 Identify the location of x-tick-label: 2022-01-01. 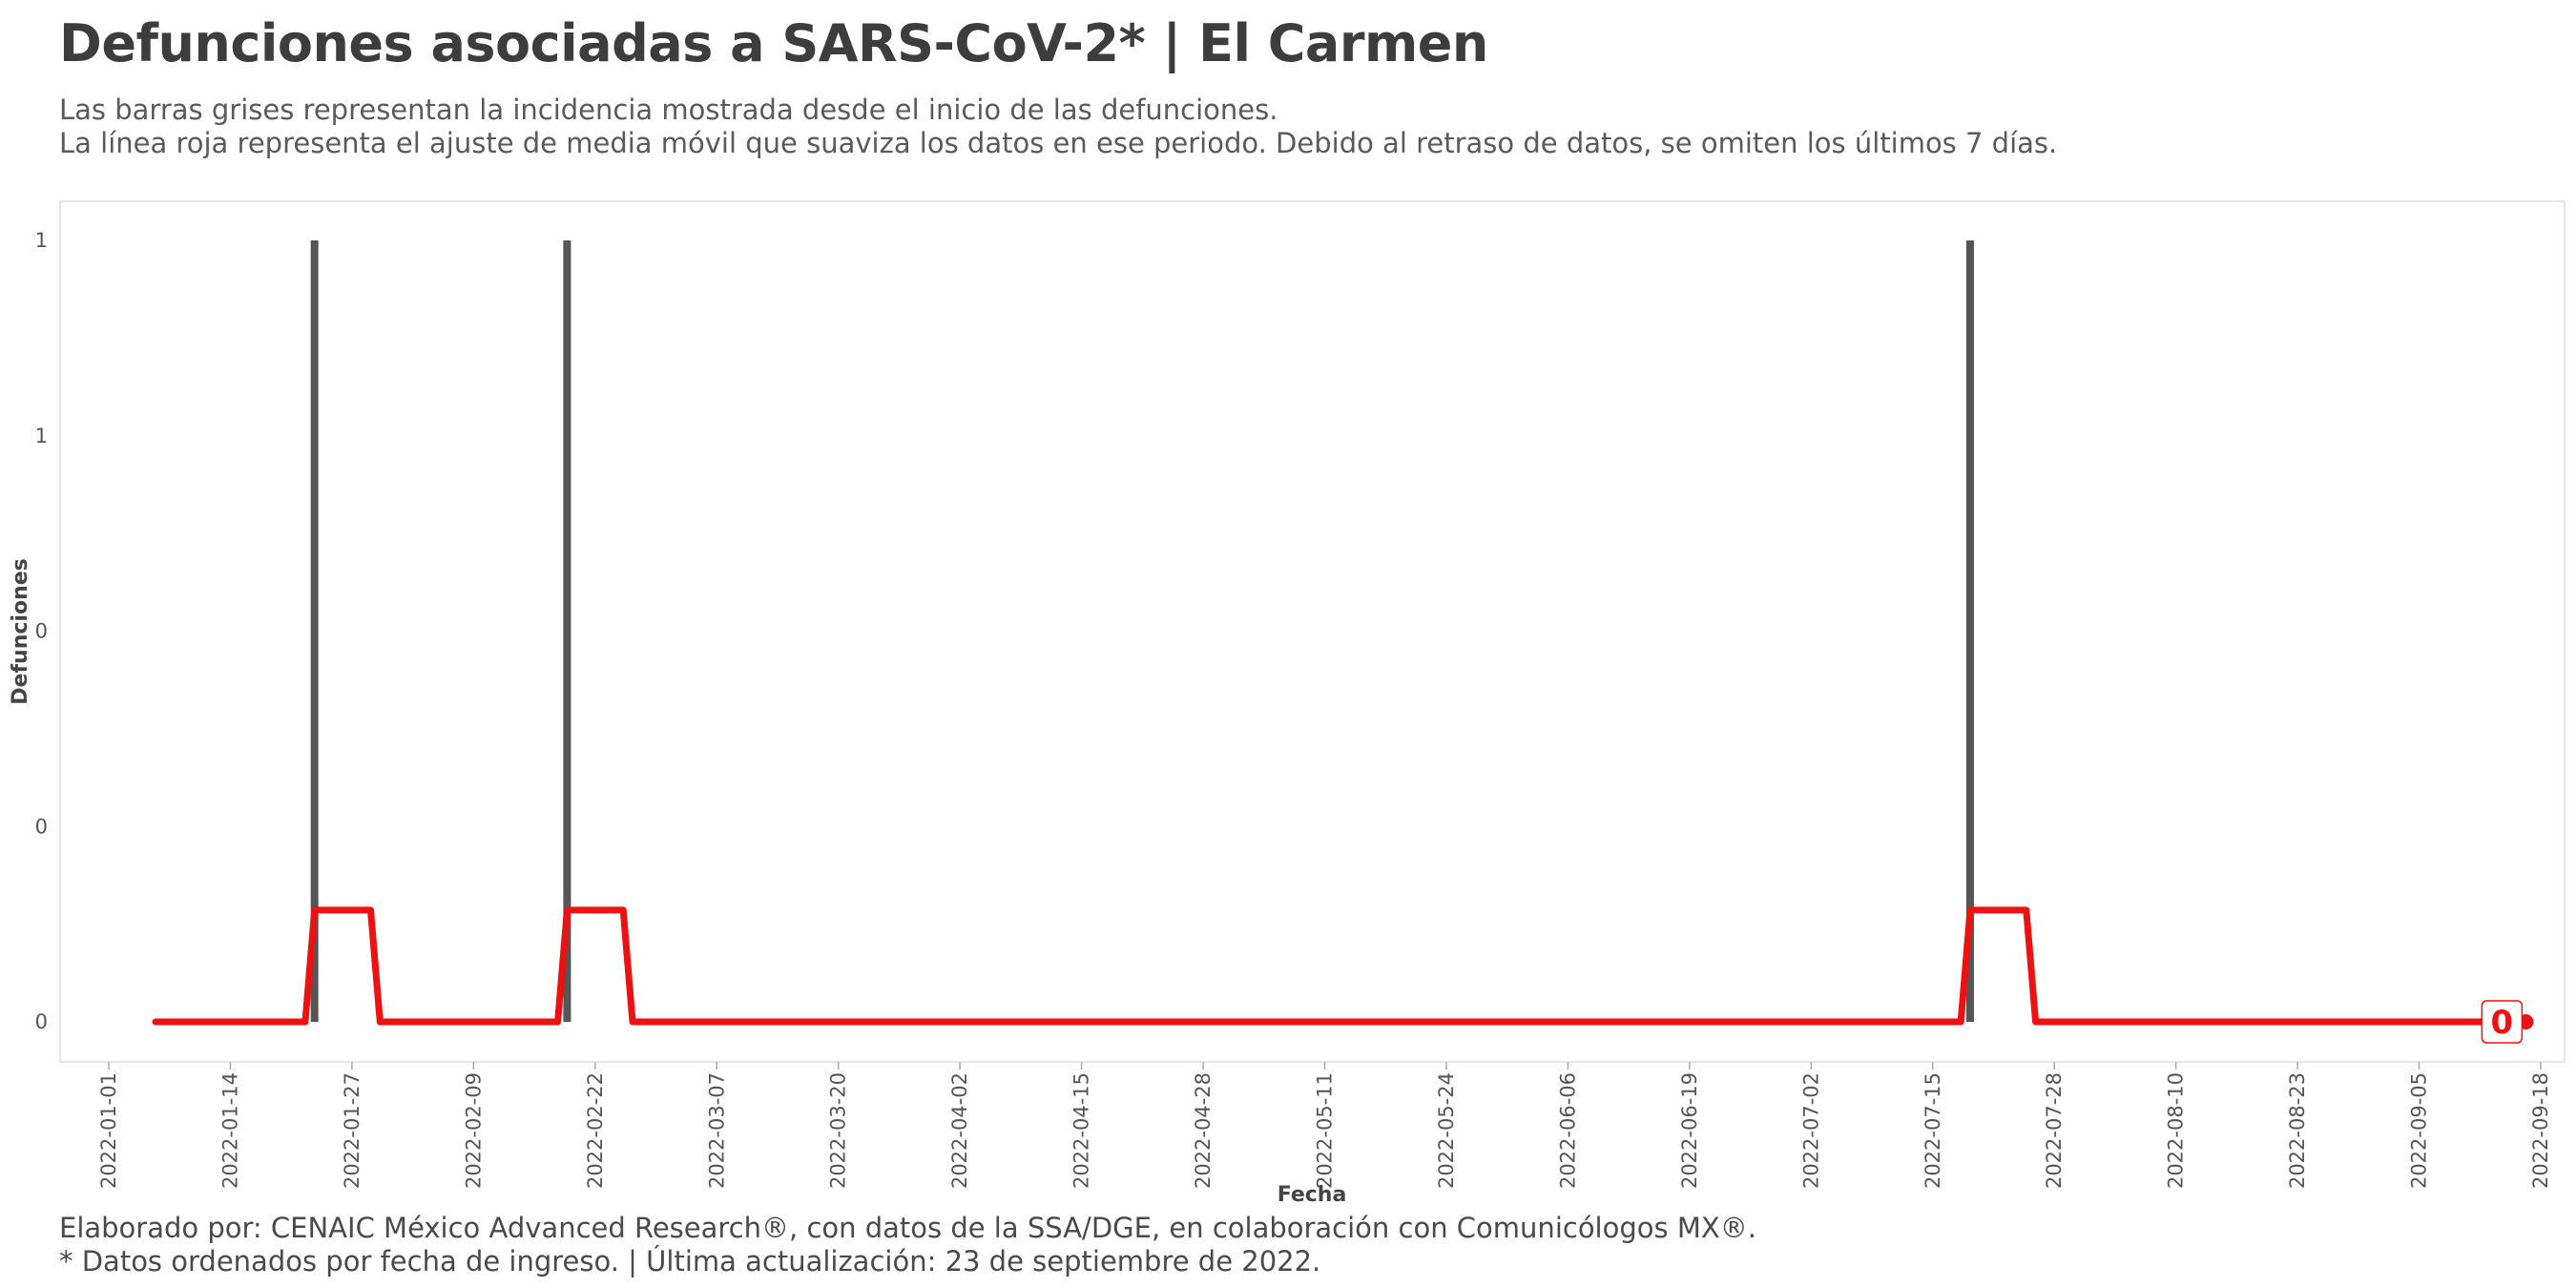
(108, 1130).